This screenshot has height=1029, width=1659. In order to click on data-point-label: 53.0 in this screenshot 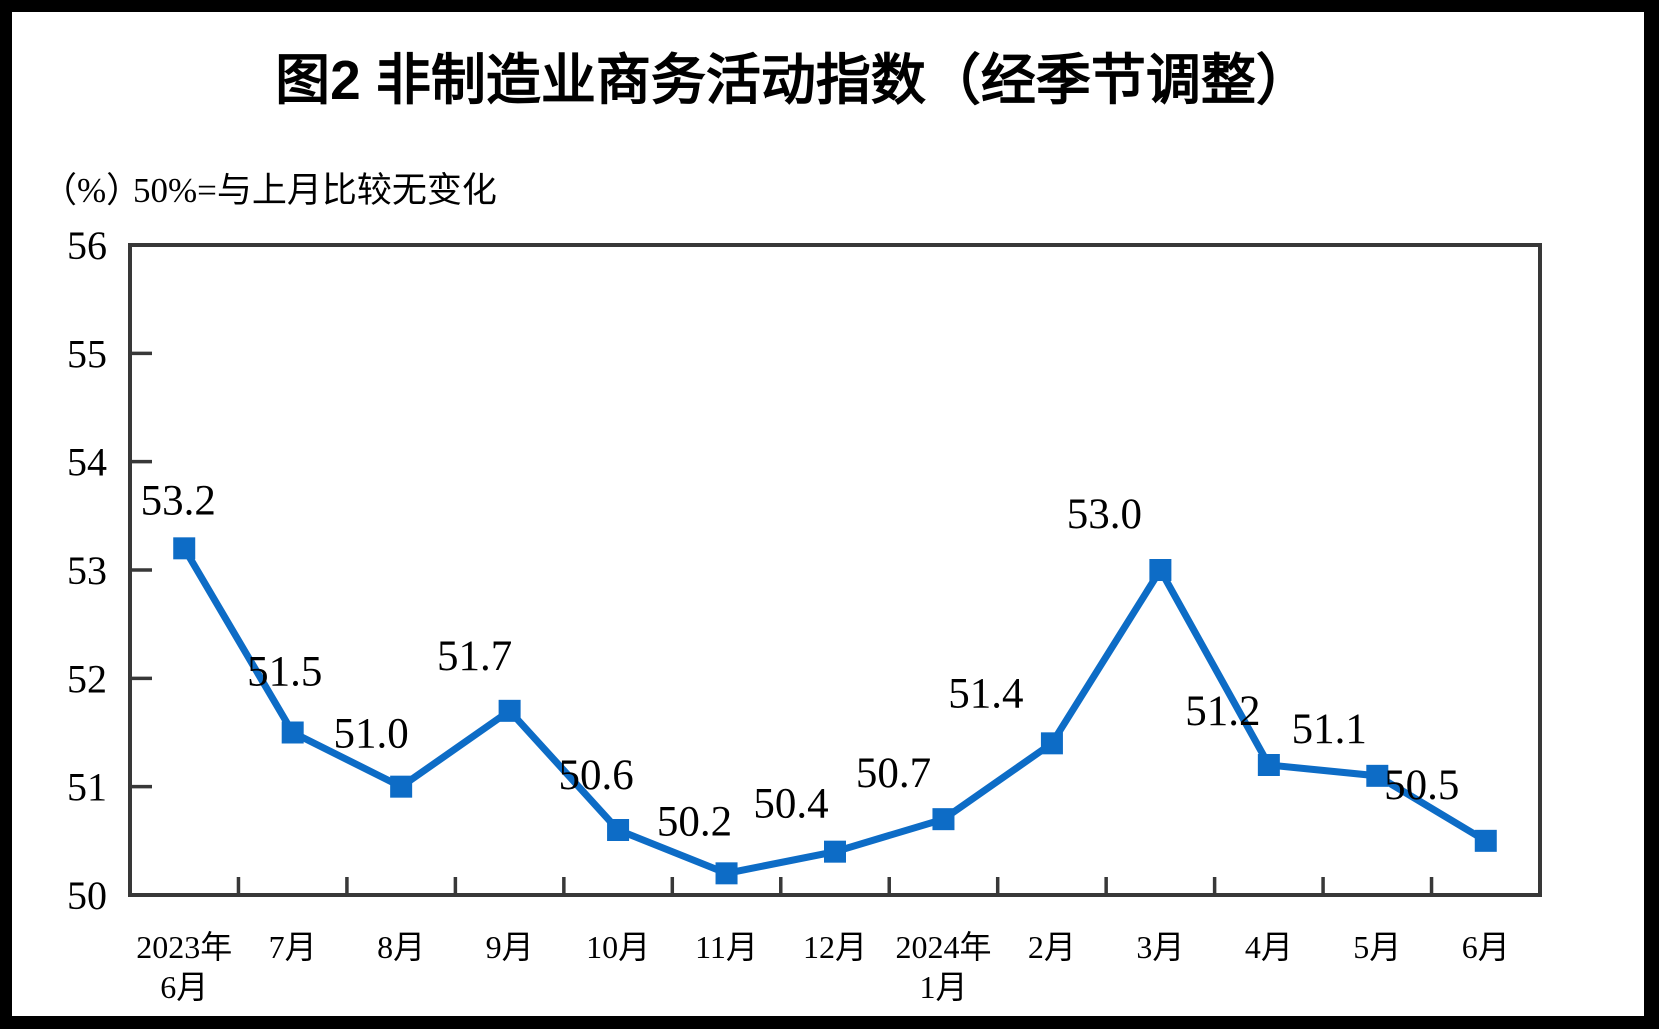, I will do `click(1104, 514)`.